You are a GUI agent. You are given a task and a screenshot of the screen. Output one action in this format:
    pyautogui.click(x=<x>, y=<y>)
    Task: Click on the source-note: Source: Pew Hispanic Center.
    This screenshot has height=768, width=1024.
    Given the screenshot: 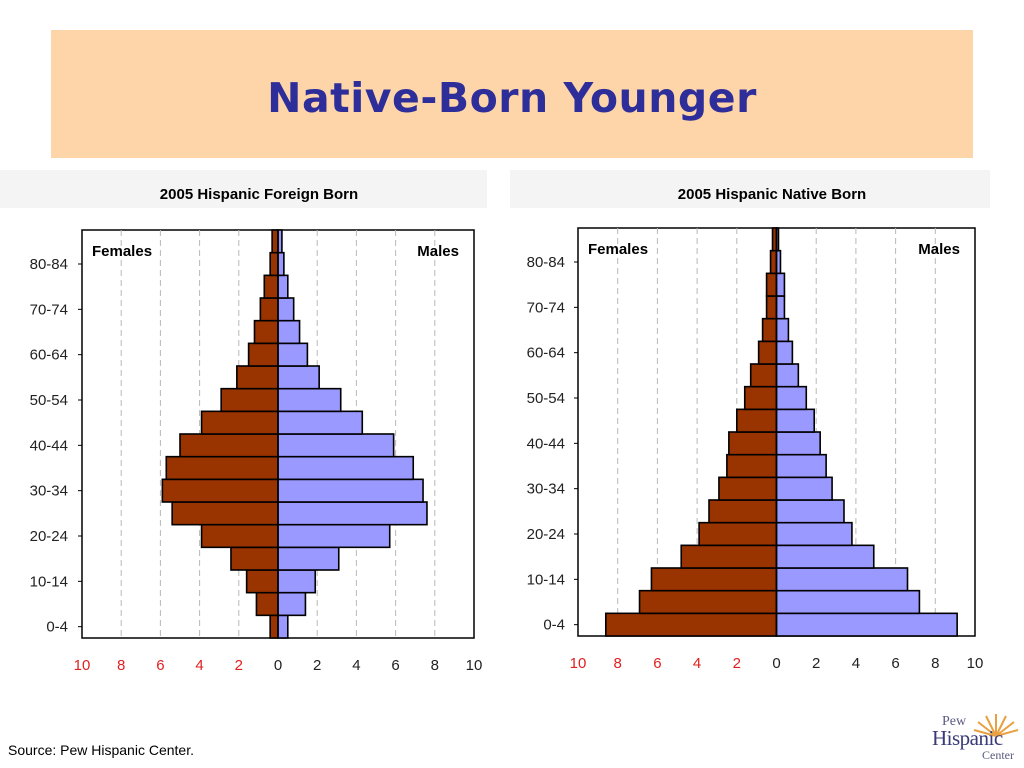 What is the action you would take?
    pyautogui.click(x=101, y=750)
    